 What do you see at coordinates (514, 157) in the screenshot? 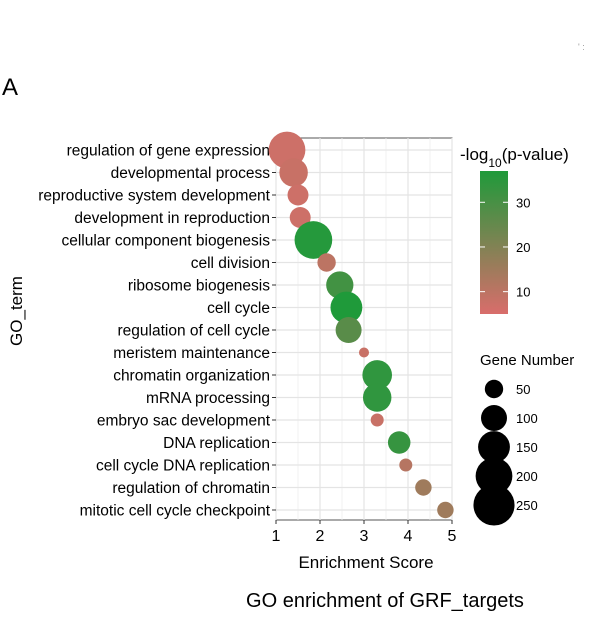
I see `color-legend-title: -log10(p-value)` at bounding box center [514, 157].